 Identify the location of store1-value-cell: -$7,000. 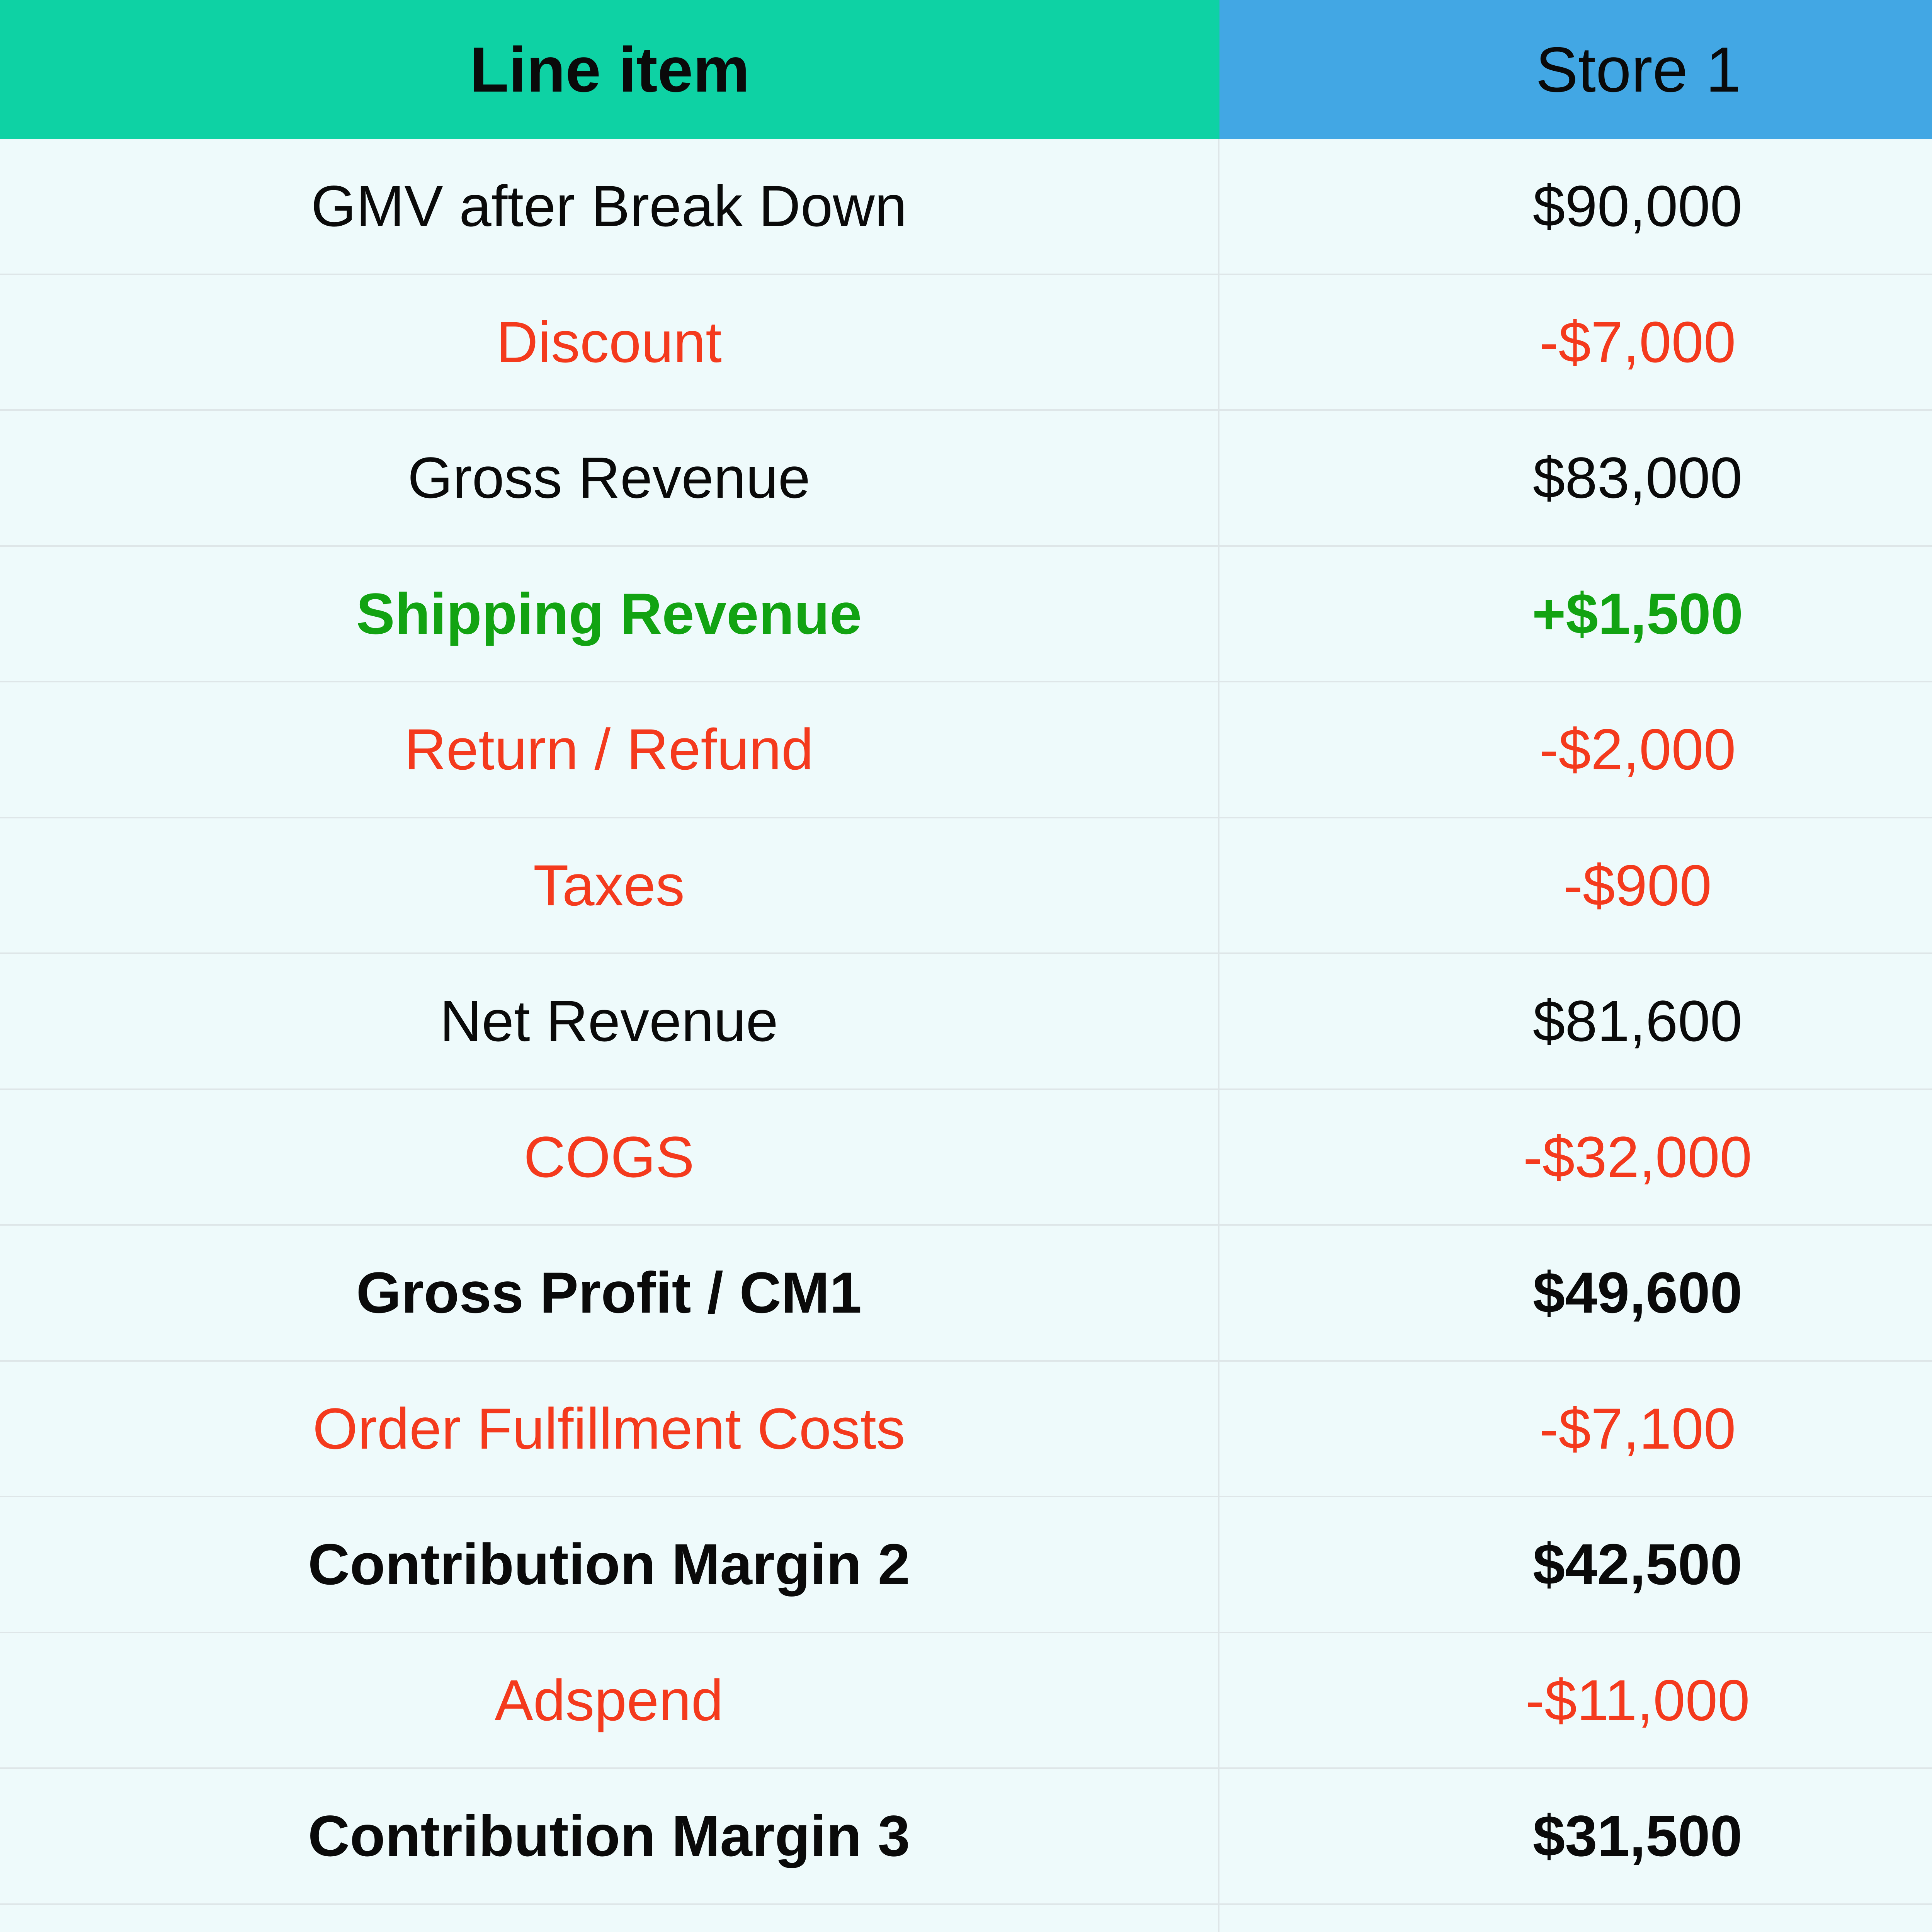
(1575, 342).